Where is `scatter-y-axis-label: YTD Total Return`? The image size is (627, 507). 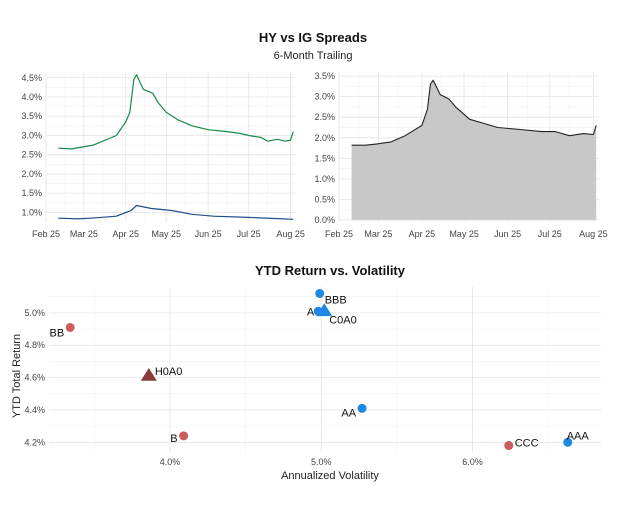 scatter-y-axis-label: YTD Total Return is located at coordinates (17, 376).